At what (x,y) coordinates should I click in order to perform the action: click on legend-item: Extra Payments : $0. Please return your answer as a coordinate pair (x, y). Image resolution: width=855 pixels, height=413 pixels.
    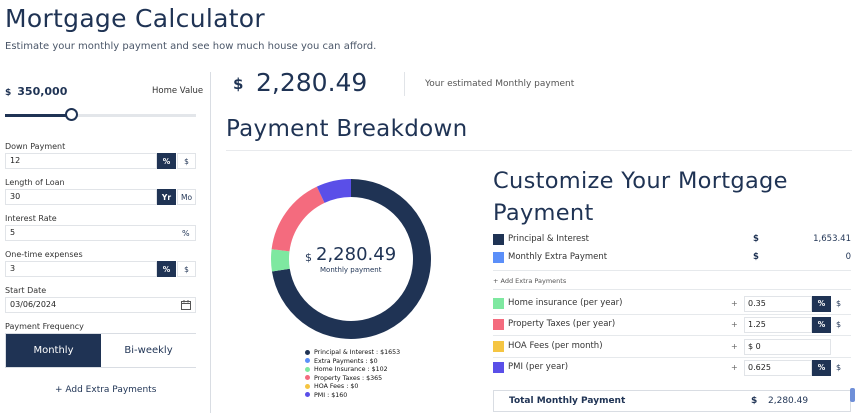
    Looking at the image, I should click on (352, 362).